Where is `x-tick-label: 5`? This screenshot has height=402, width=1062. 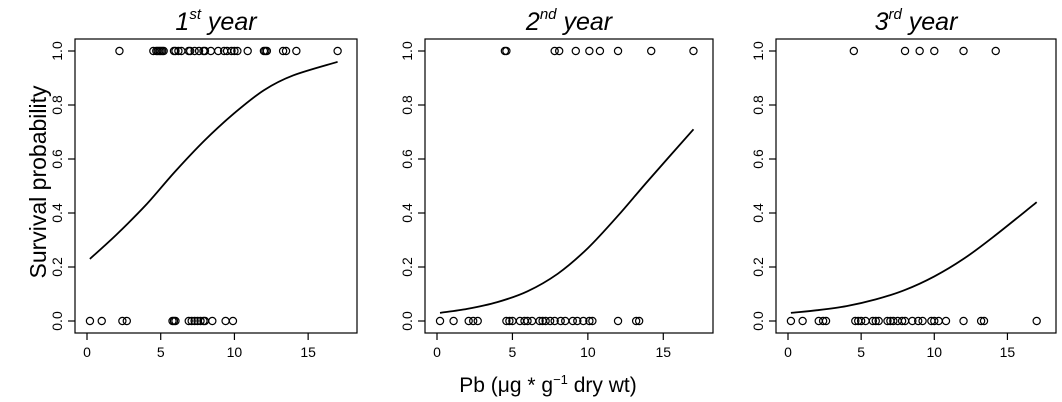 x-tick-label: 5 is located at coordinates (161, 352).